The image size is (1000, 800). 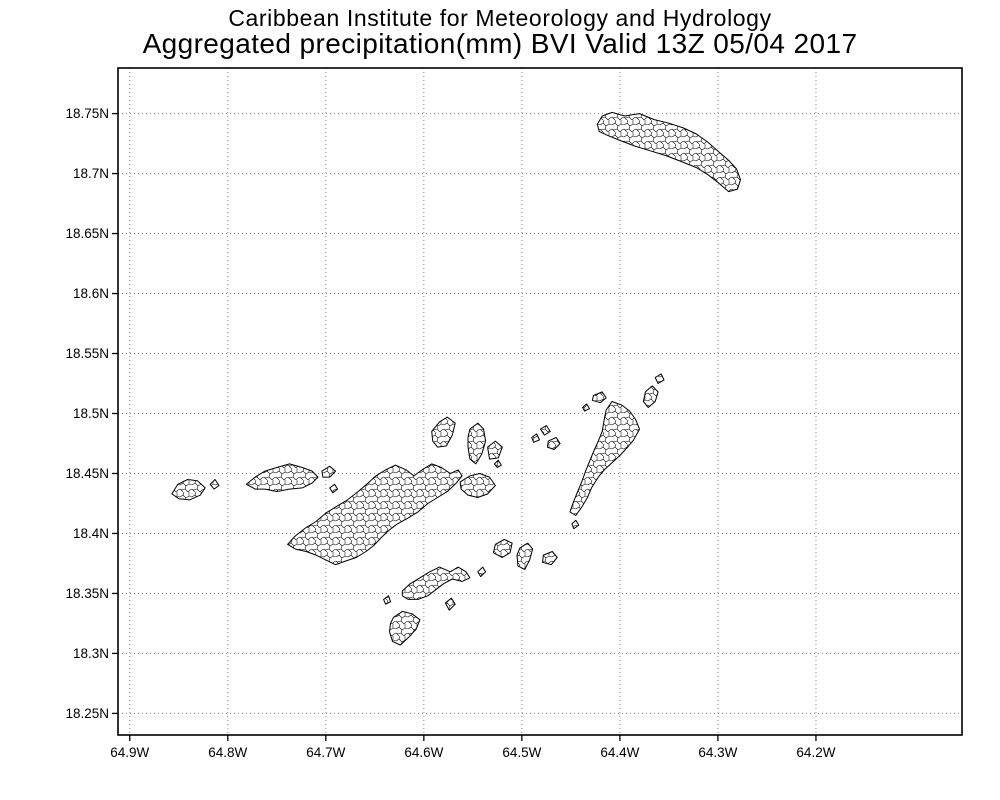 What do you see at coordinates (423, 752) in the screenshot?
I see `x-axis-label: 64.6W` at bounding box center [423, 752].